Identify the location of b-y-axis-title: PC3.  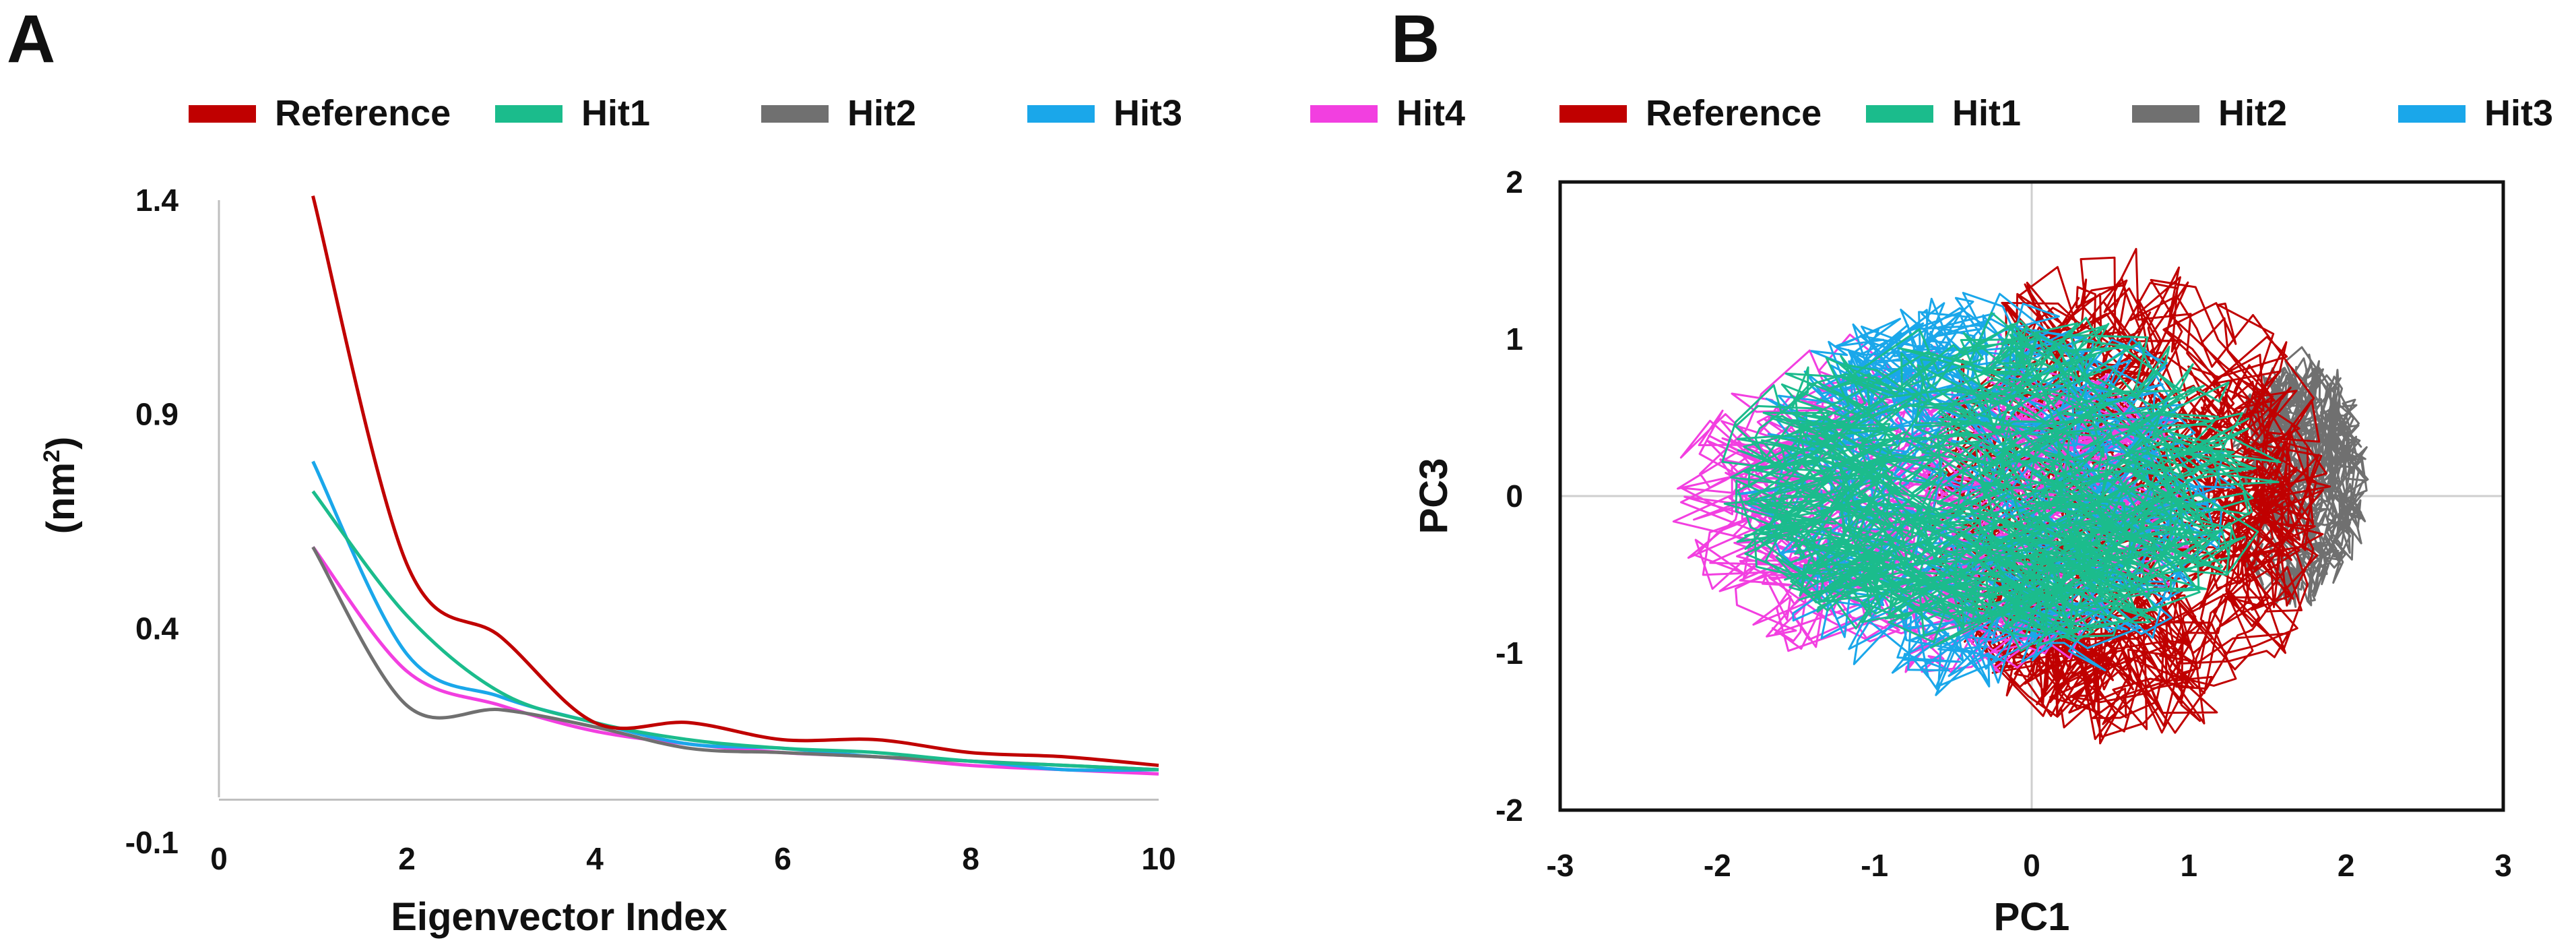
(1434, 496).